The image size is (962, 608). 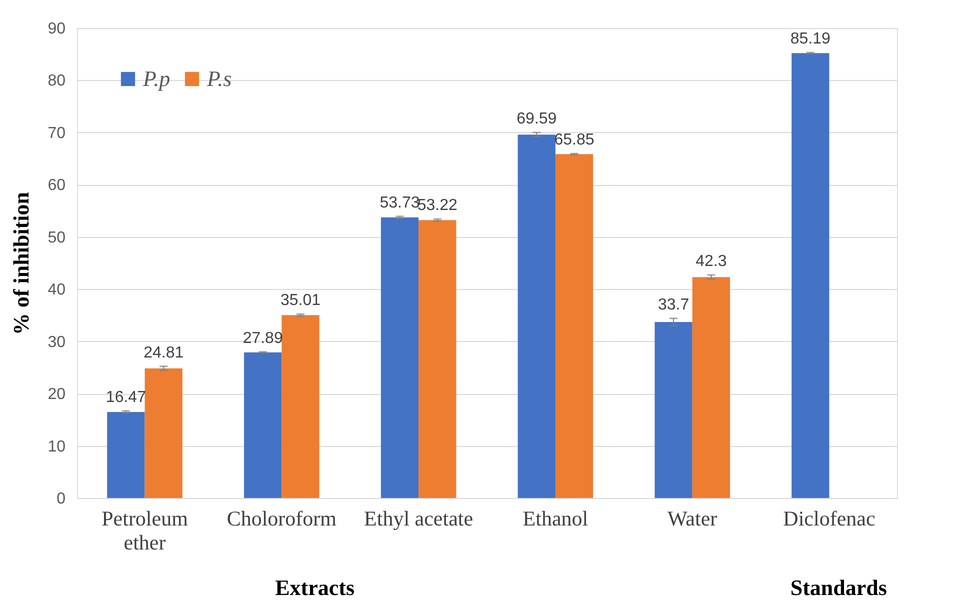 What do you see at coordinates (57, 29) in the screenshot?
I see `y-tick-label: 90` at bounding box center [57, 29].